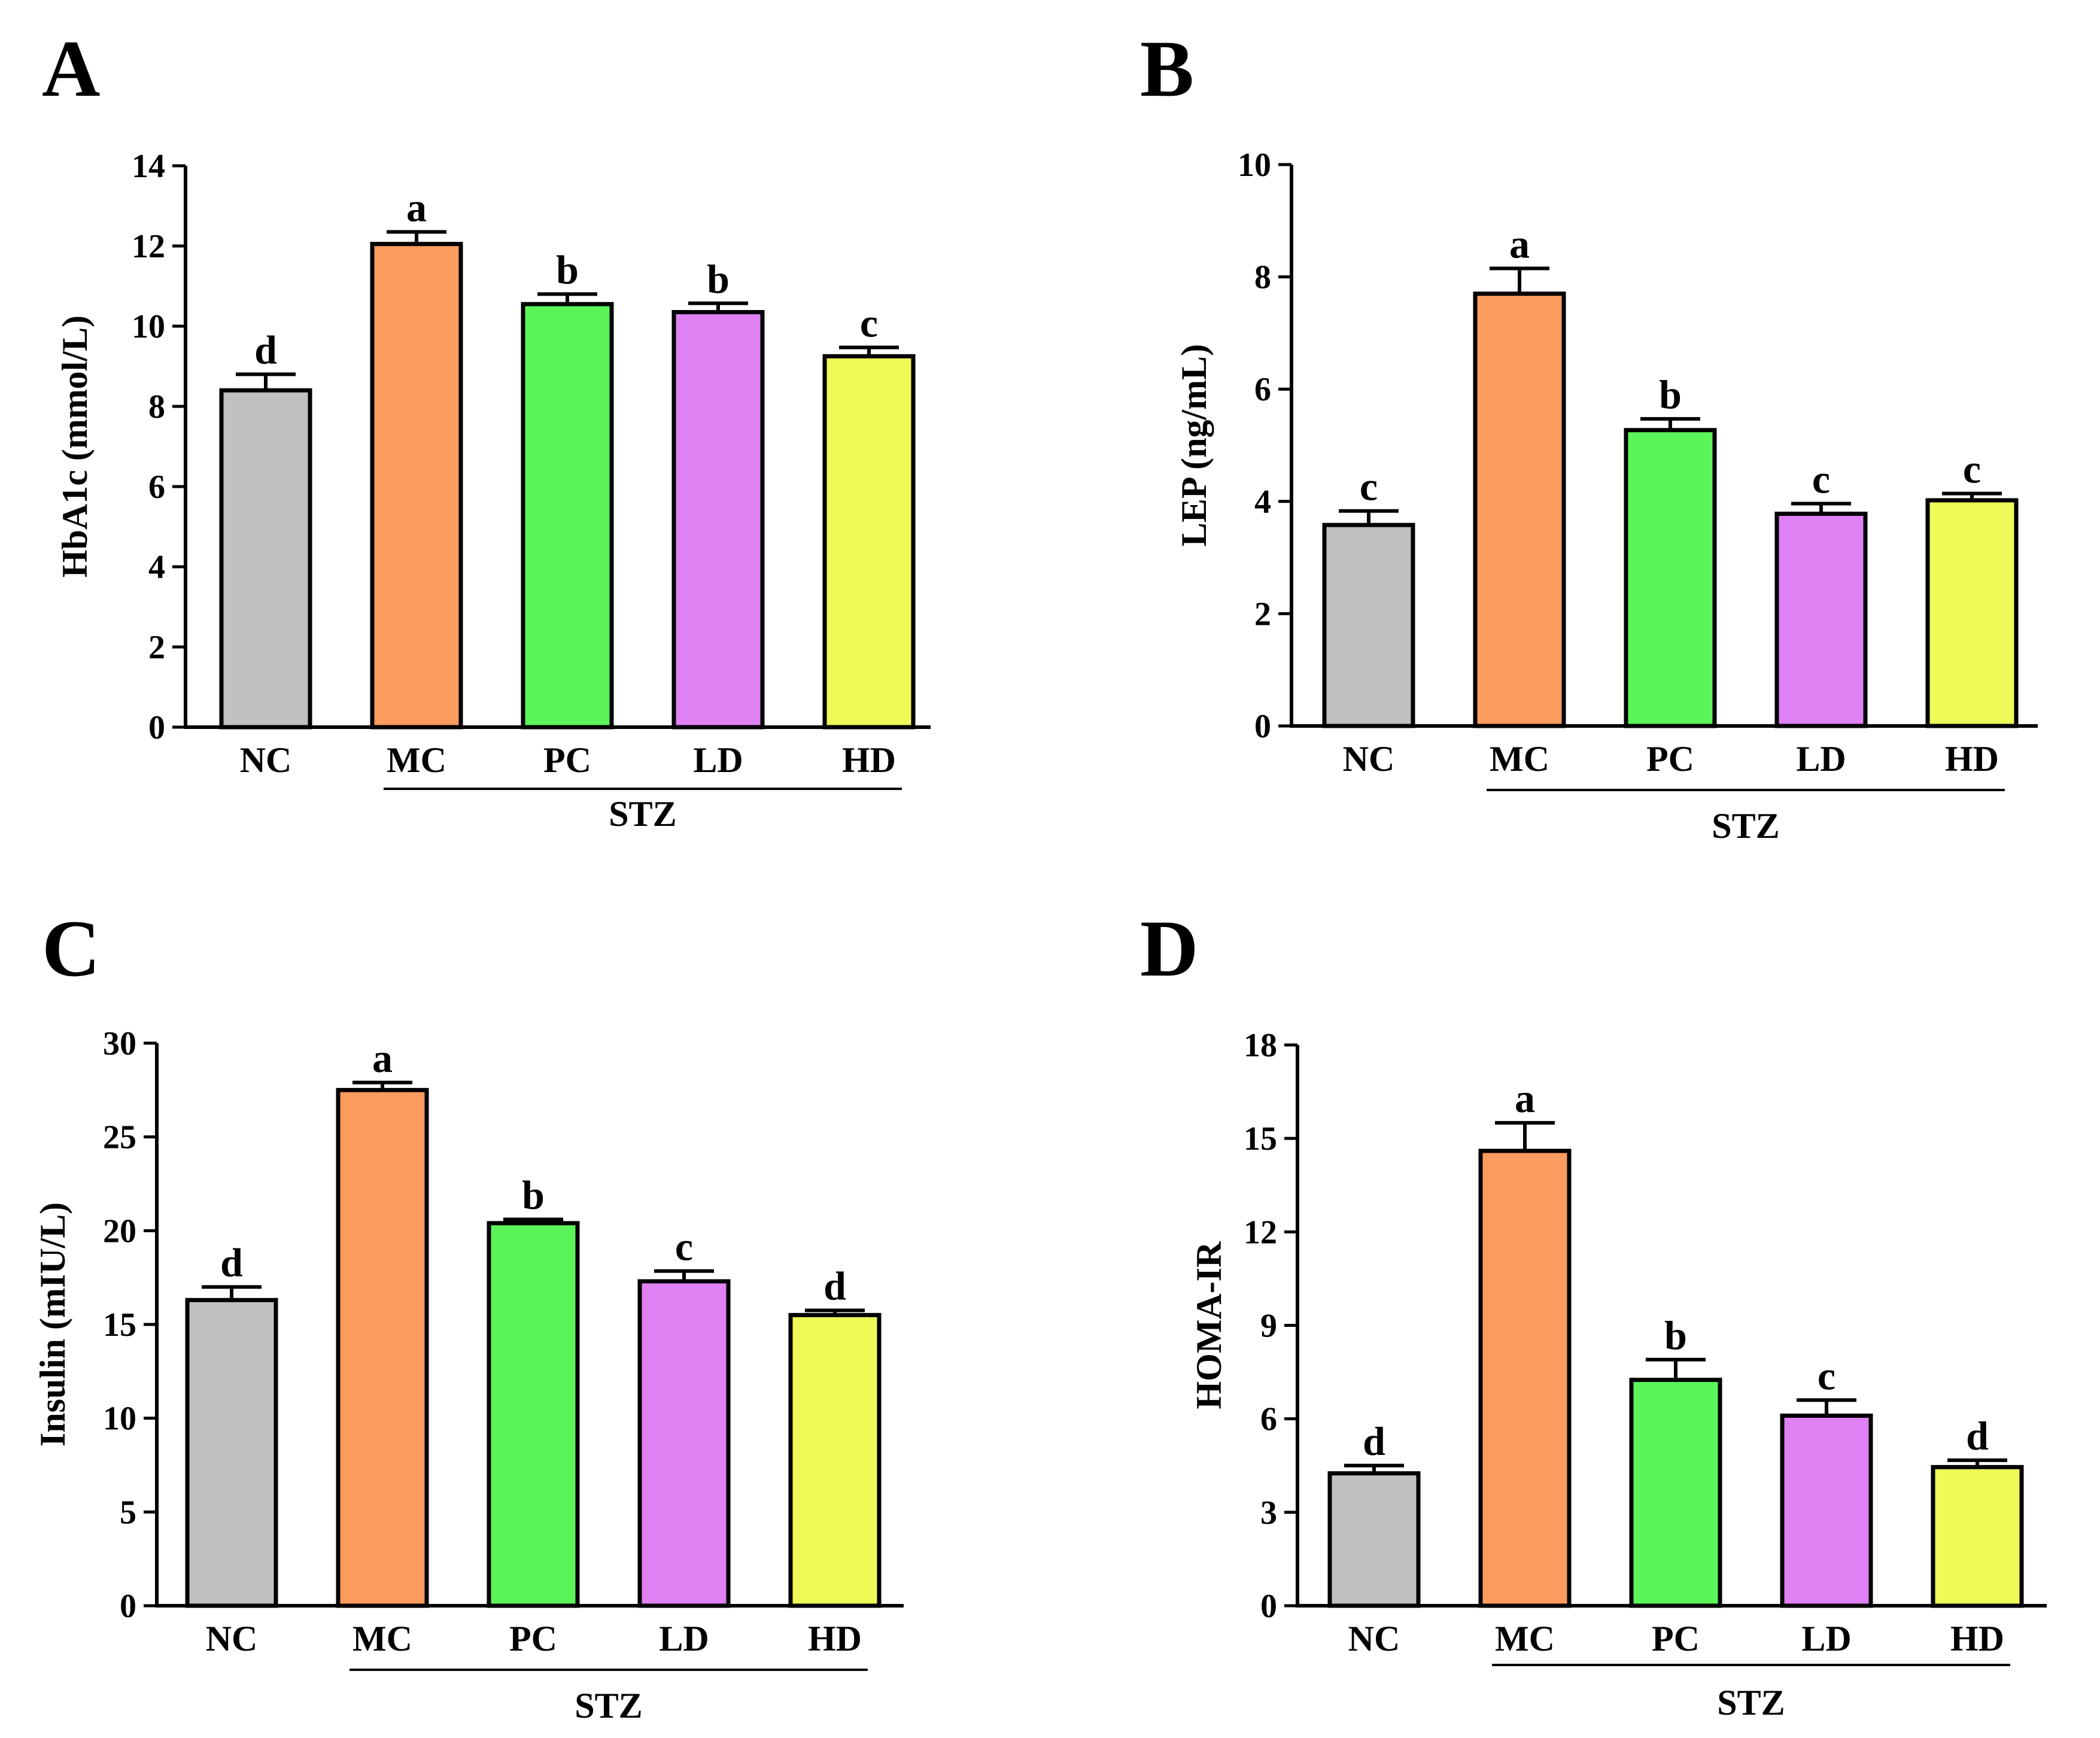 This screenshot has height=1738, width=2100. What do you see at coordinates (1268, 1513) in the screenshot?
I see `y-tick-label: 3` at bounding box center [1268, 1513].